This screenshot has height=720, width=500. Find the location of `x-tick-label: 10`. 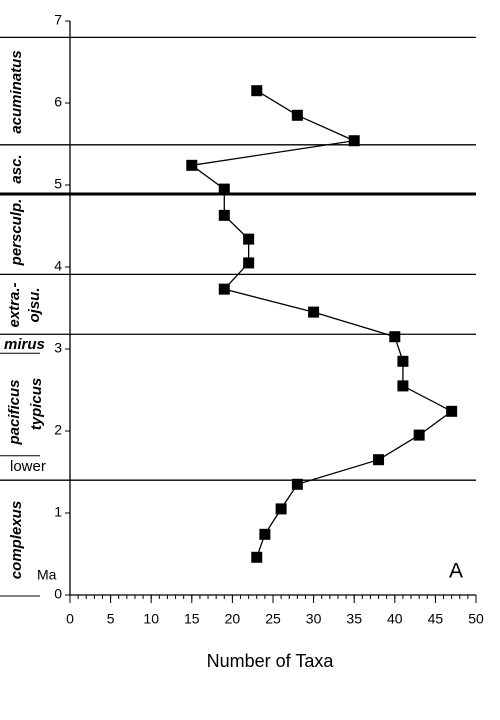

x-tick-label: 10 is located at coordinates (151, 619).